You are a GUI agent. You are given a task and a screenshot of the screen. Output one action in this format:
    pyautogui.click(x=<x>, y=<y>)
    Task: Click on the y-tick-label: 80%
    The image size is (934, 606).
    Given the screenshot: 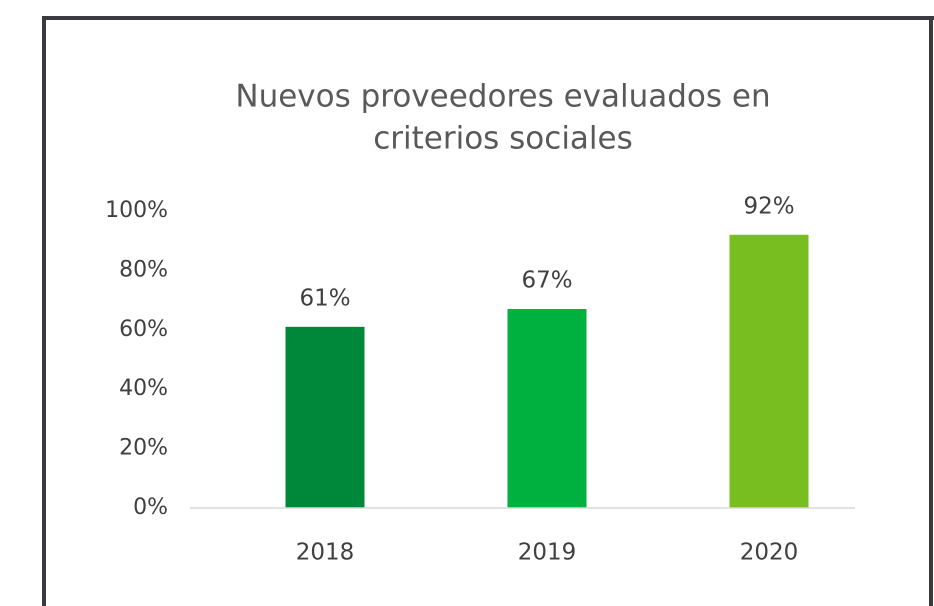 What is the action you would take?
    pyautogui.click(x=143, y=269)
    